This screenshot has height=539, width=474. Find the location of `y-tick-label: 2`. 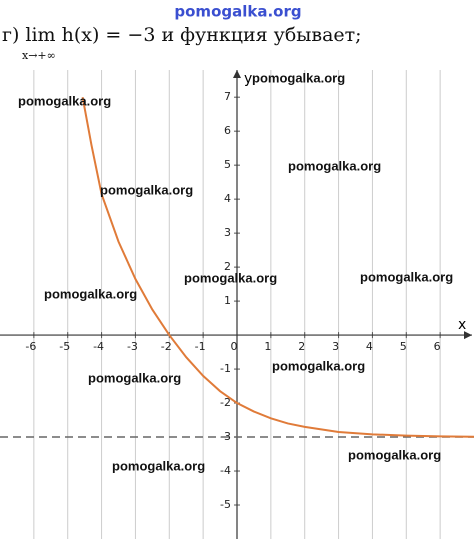

y-tick-label: 2 is located at coordinates (227, 266).